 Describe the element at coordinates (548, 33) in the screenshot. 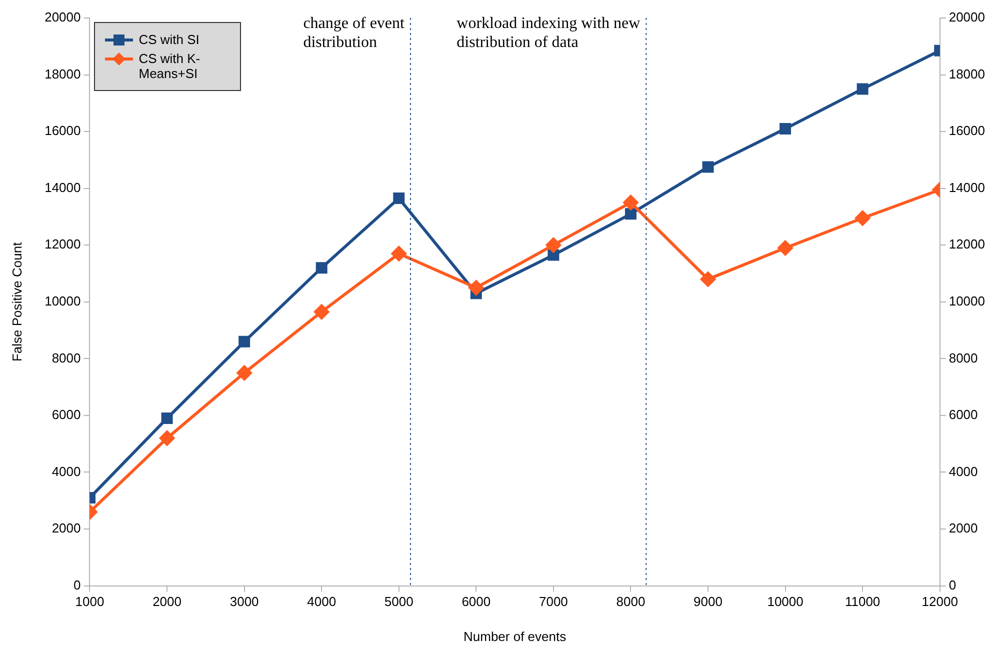

I see `ref-line-label: workload indexing with new distribution of data` at that location.